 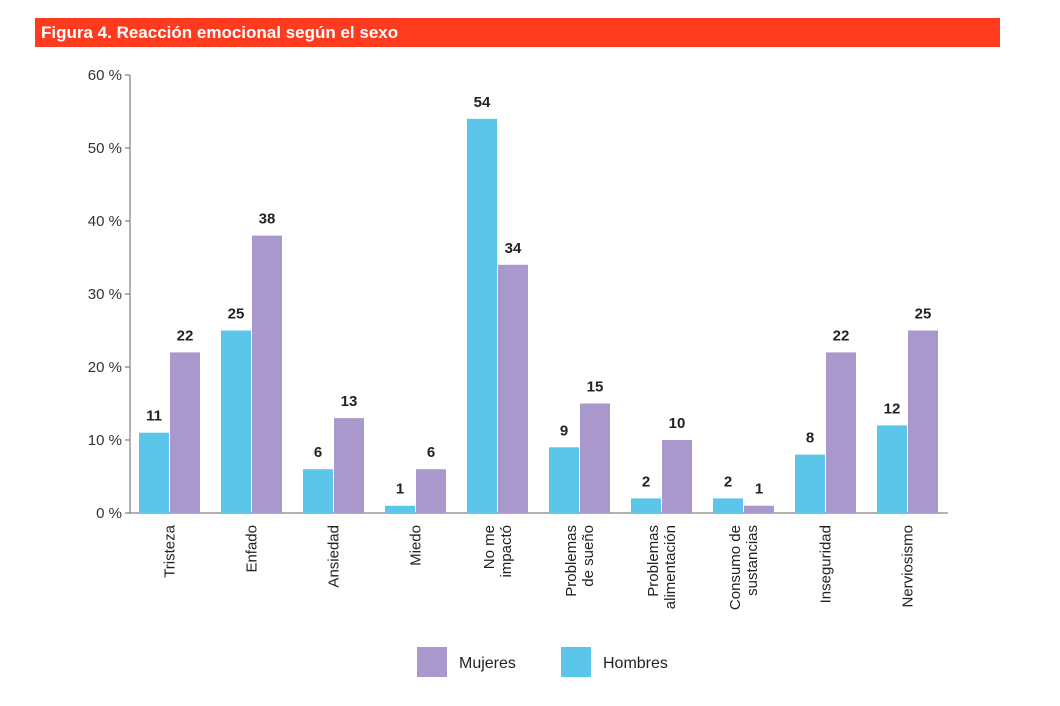 What do you see at coordinates (735, 567) in the screenshot?
I see `category-label-line: Consumo de` at bounding box center [735, 567].